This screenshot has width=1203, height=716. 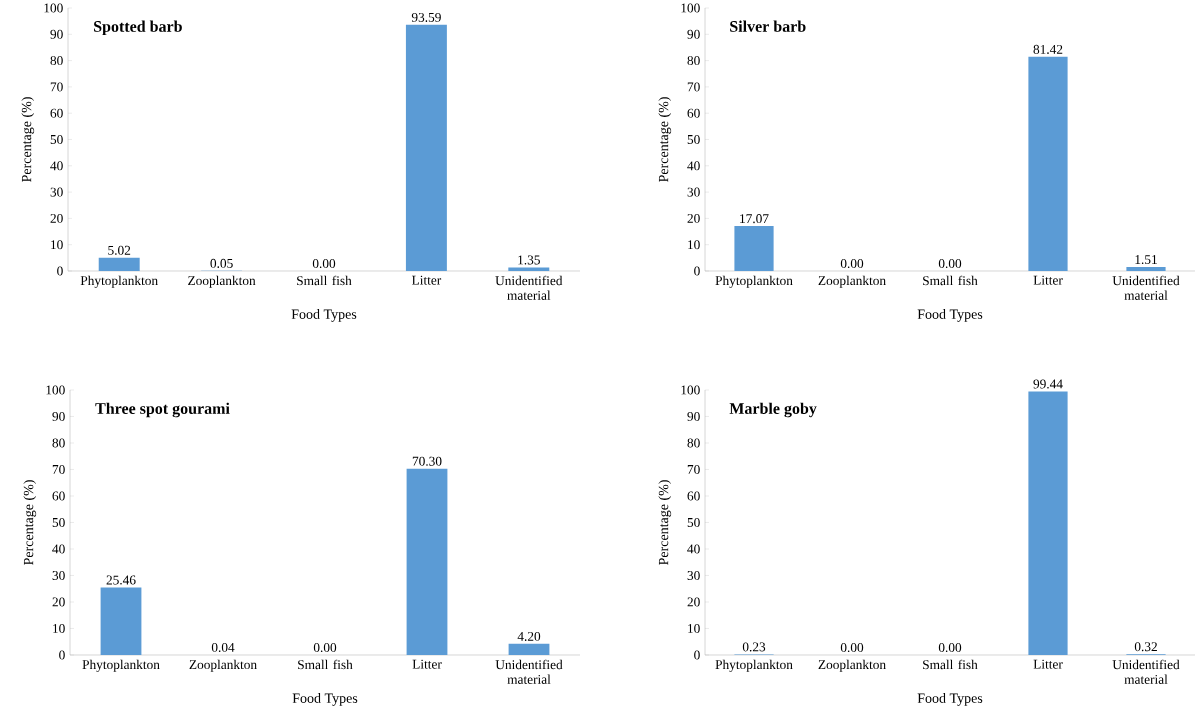 I want to click on data-label: 1.35, so click(x=529, y=260).